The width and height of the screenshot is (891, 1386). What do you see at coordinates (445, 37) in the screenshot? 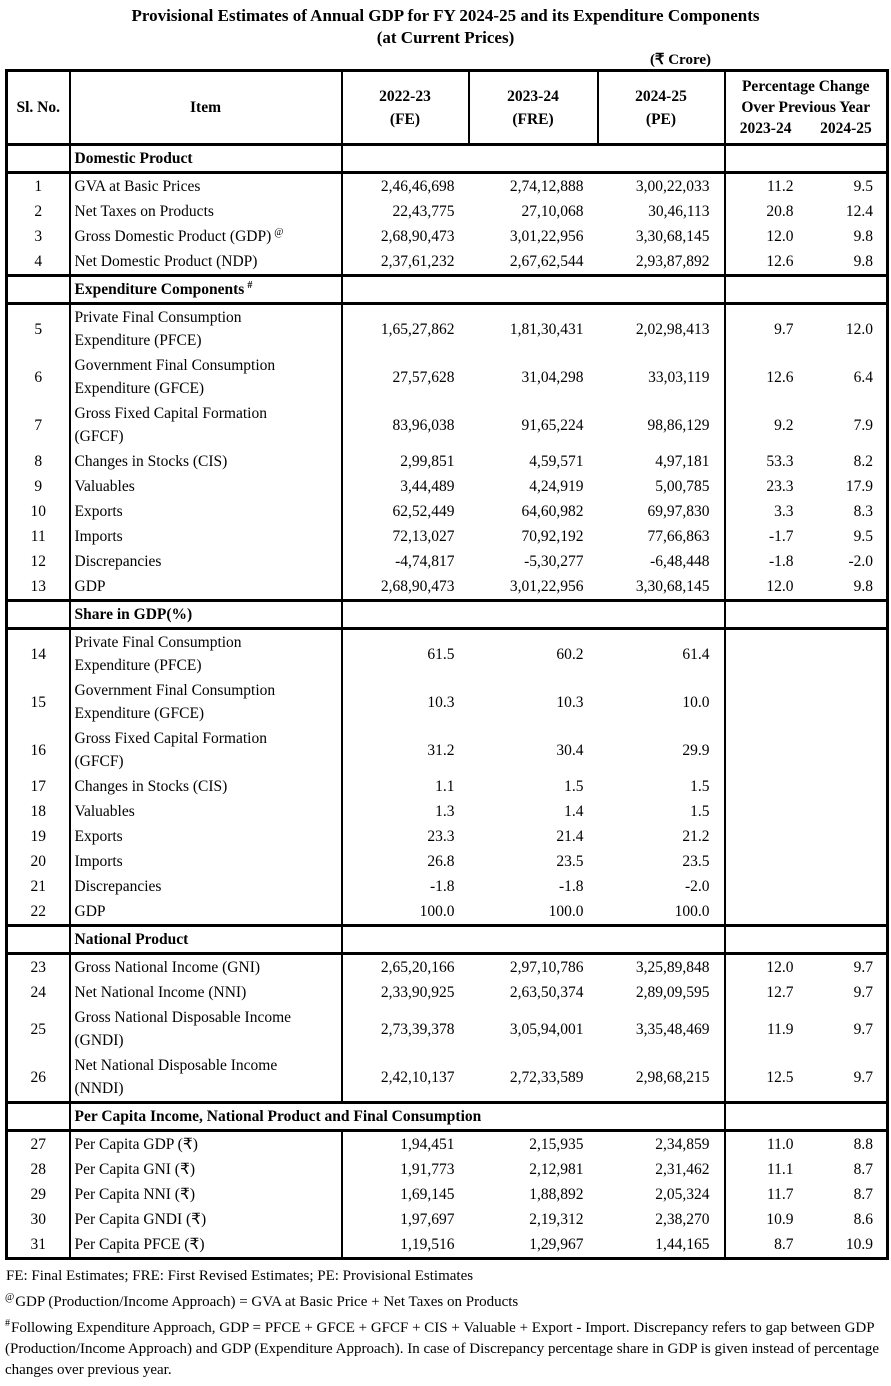
I see `title-line-2: (at Current Prices)` at bounding box center [445, 37].